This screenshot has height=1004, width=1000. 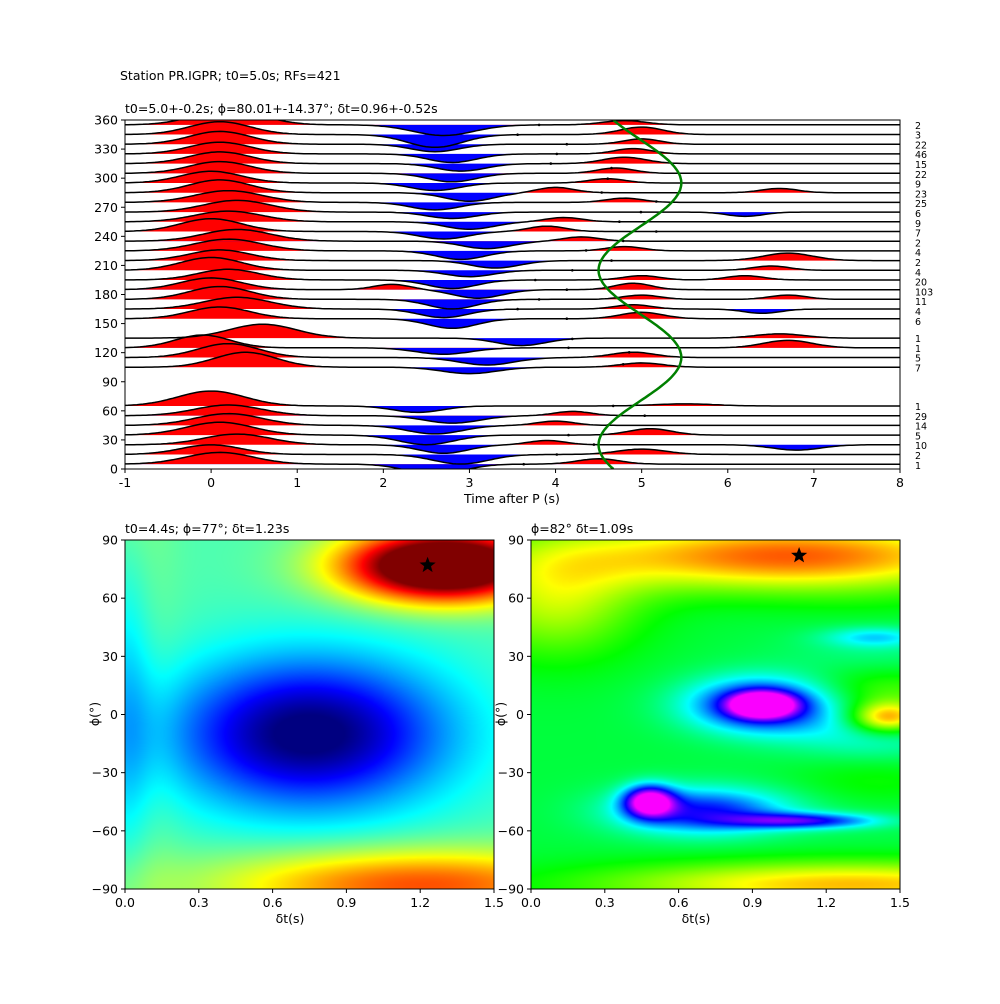 What do you see at coordinates (211, 482) in the screenshot?
I see `rf-xtick-label: 0` at bounding box center [211, 482].